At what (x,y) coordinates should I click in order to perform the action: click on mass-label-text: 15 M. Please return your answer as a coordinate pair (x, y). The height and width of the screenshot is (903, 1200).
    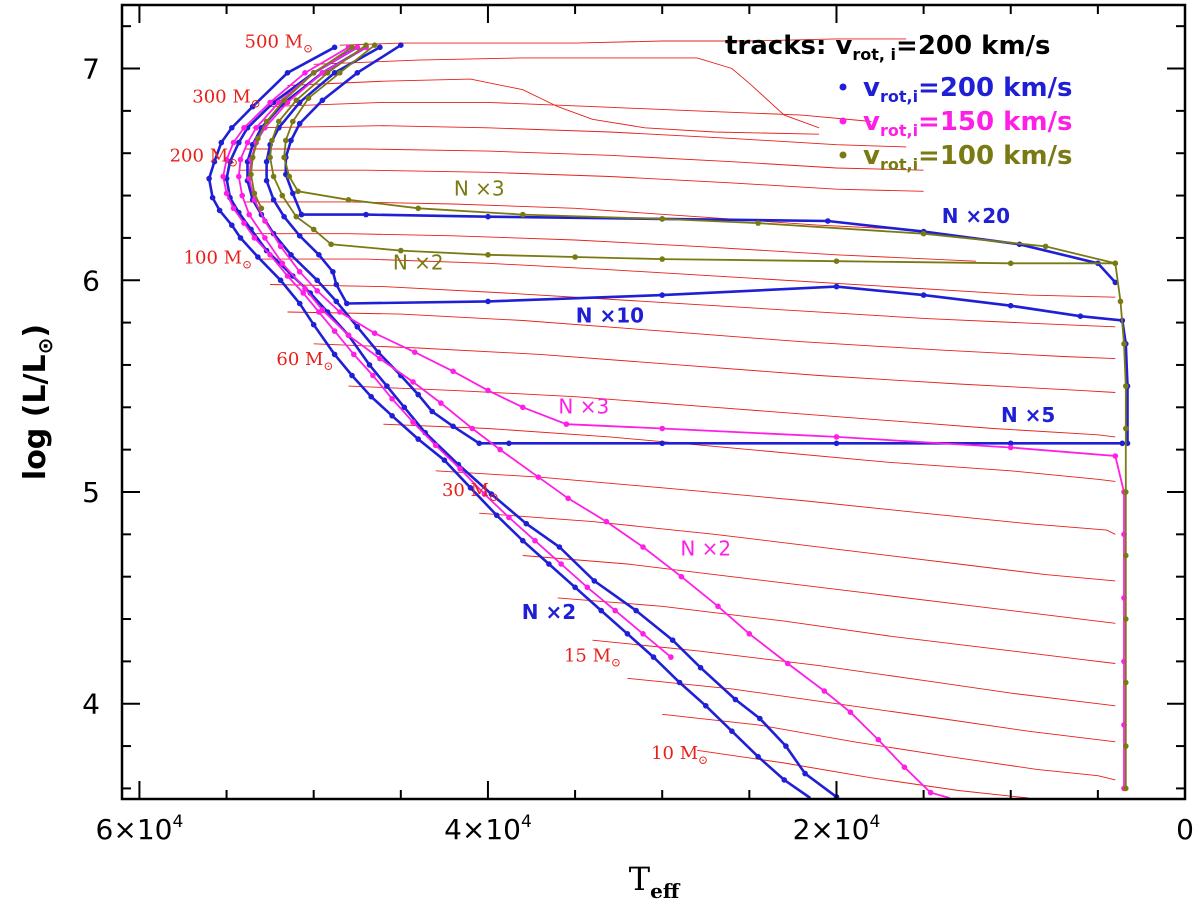
    Looking at the image, I should click on (587, 655).